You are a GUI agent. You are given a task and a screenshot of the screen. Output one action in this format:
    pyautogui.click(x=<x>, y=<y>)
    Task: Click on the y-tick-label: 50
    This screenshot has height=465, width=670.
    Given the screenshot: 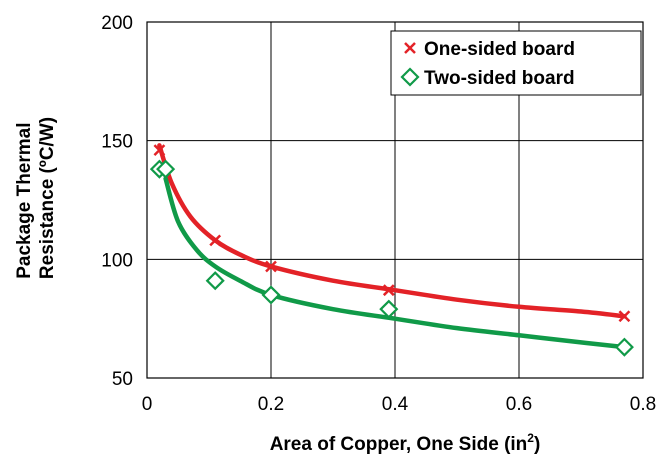 What is the action you would take?
    pyautogui.click(x=122, y=379)
    